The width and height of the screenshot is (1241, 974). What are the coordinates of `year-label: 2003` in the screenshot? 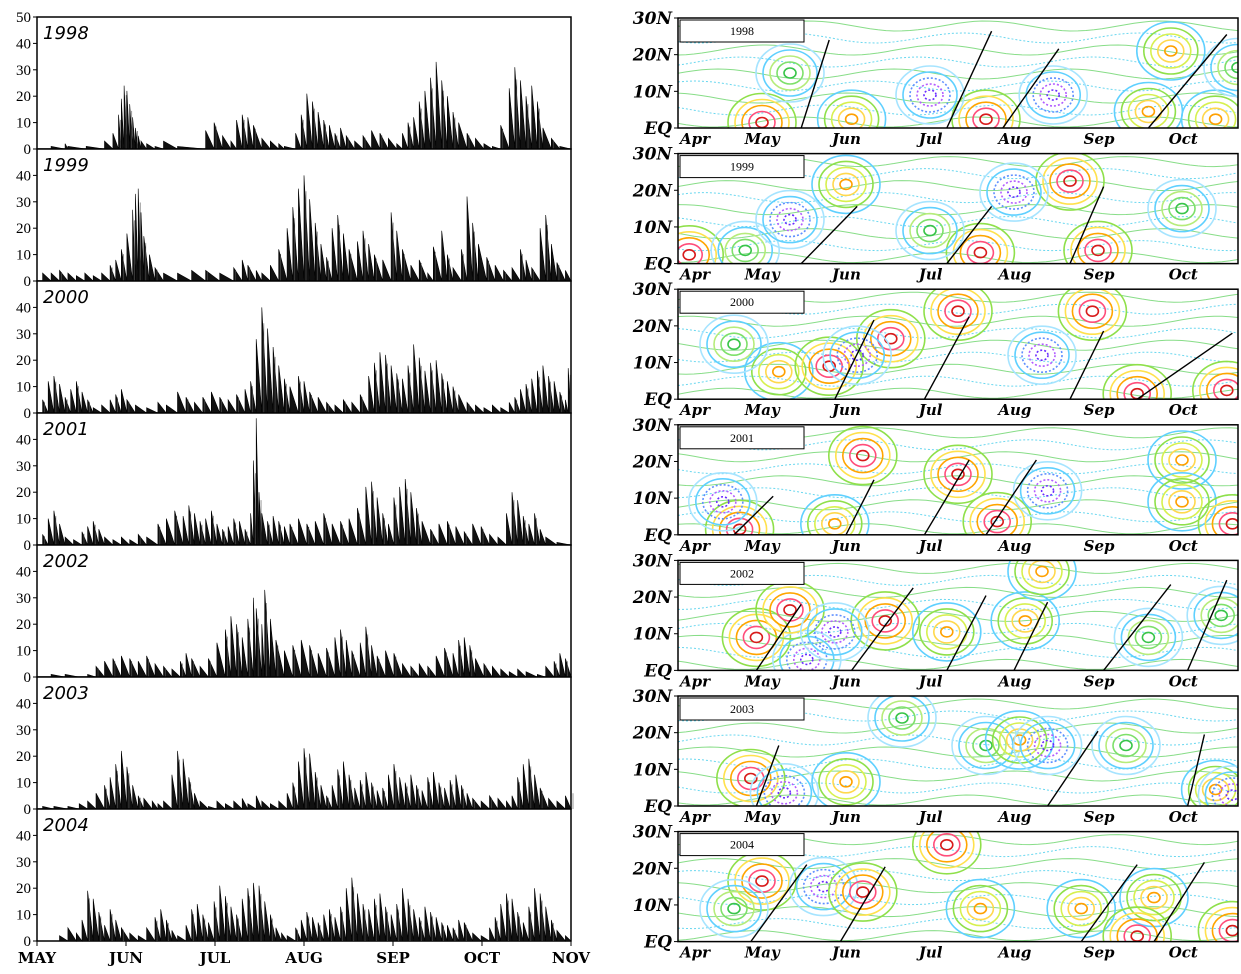 It's located at (66, 693).